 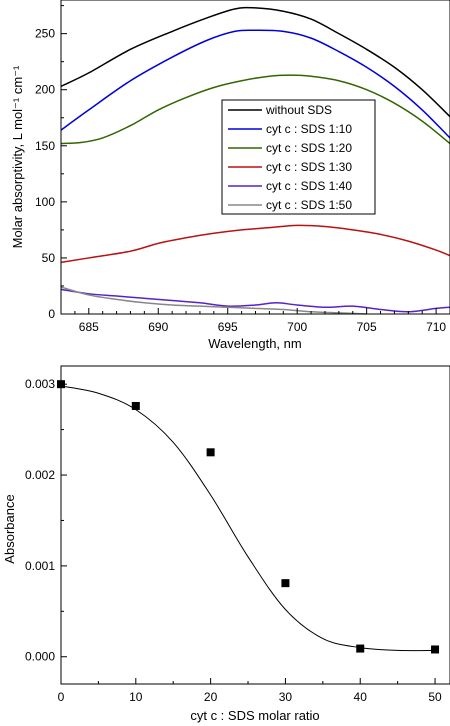 I want to click on y-tick-label: 250, so click(x=45, y=34).